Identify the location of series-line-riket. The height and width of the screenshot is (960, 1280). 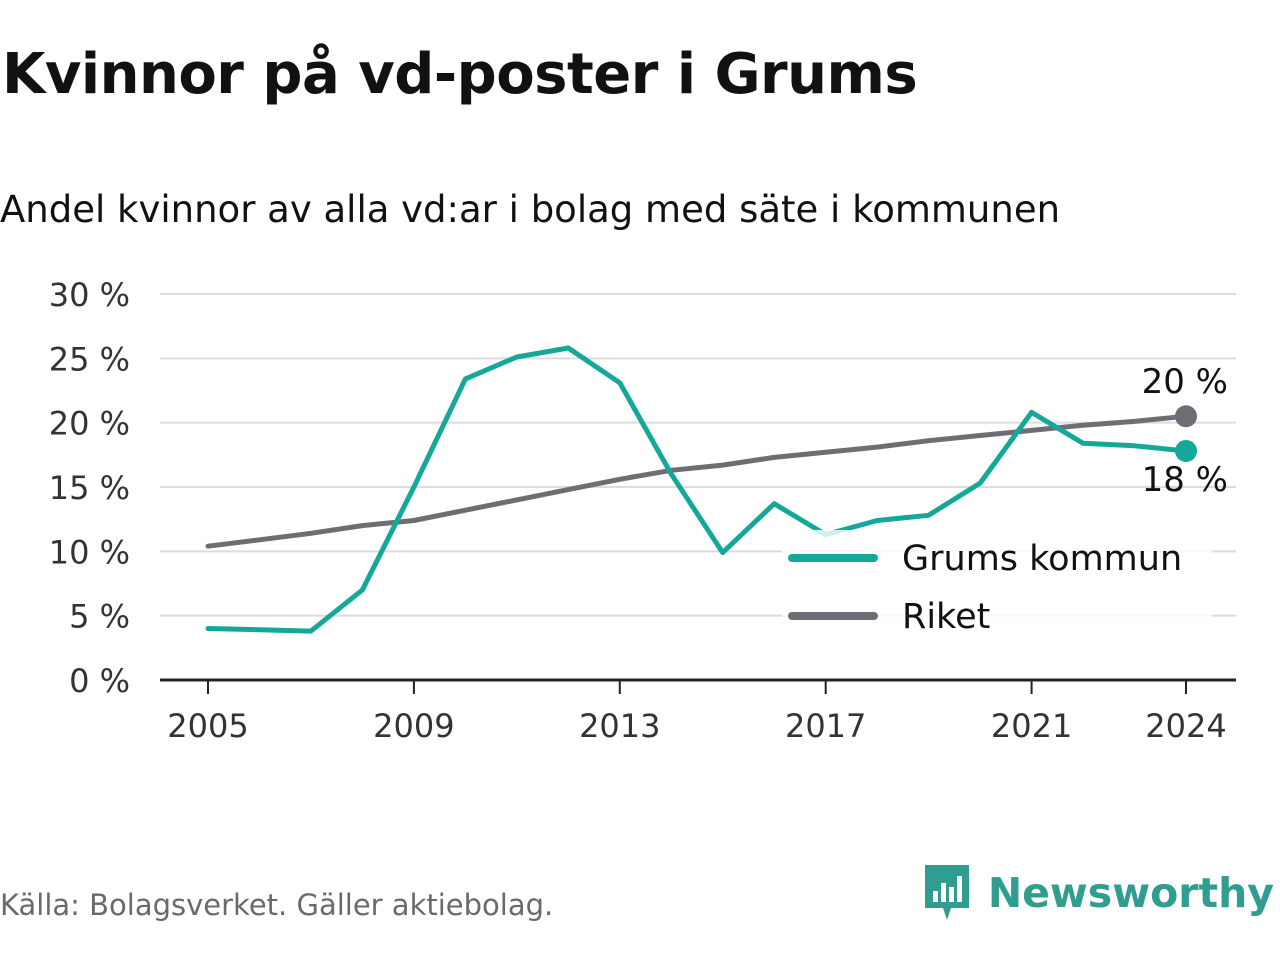
(697, 481).